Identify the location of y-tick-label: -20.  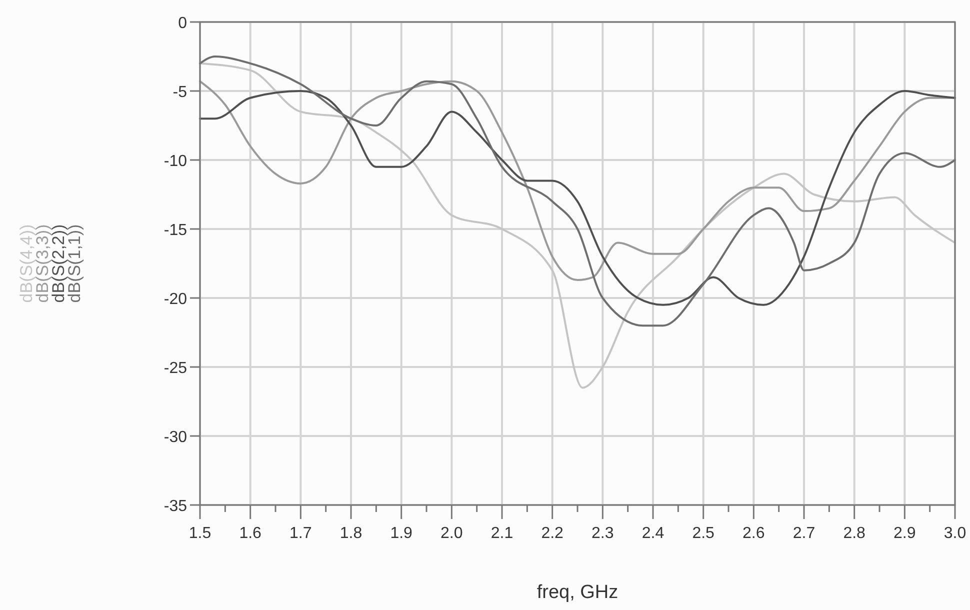
(176, 299).